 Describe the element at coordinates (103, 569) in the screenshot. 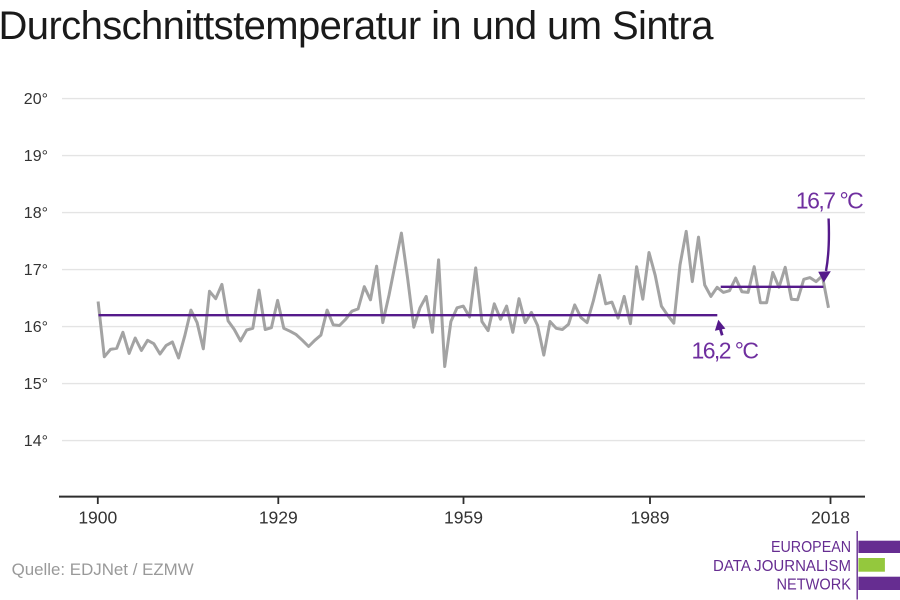

I see `svg-text: Quelle: EDJNet / EZMW` at that location.